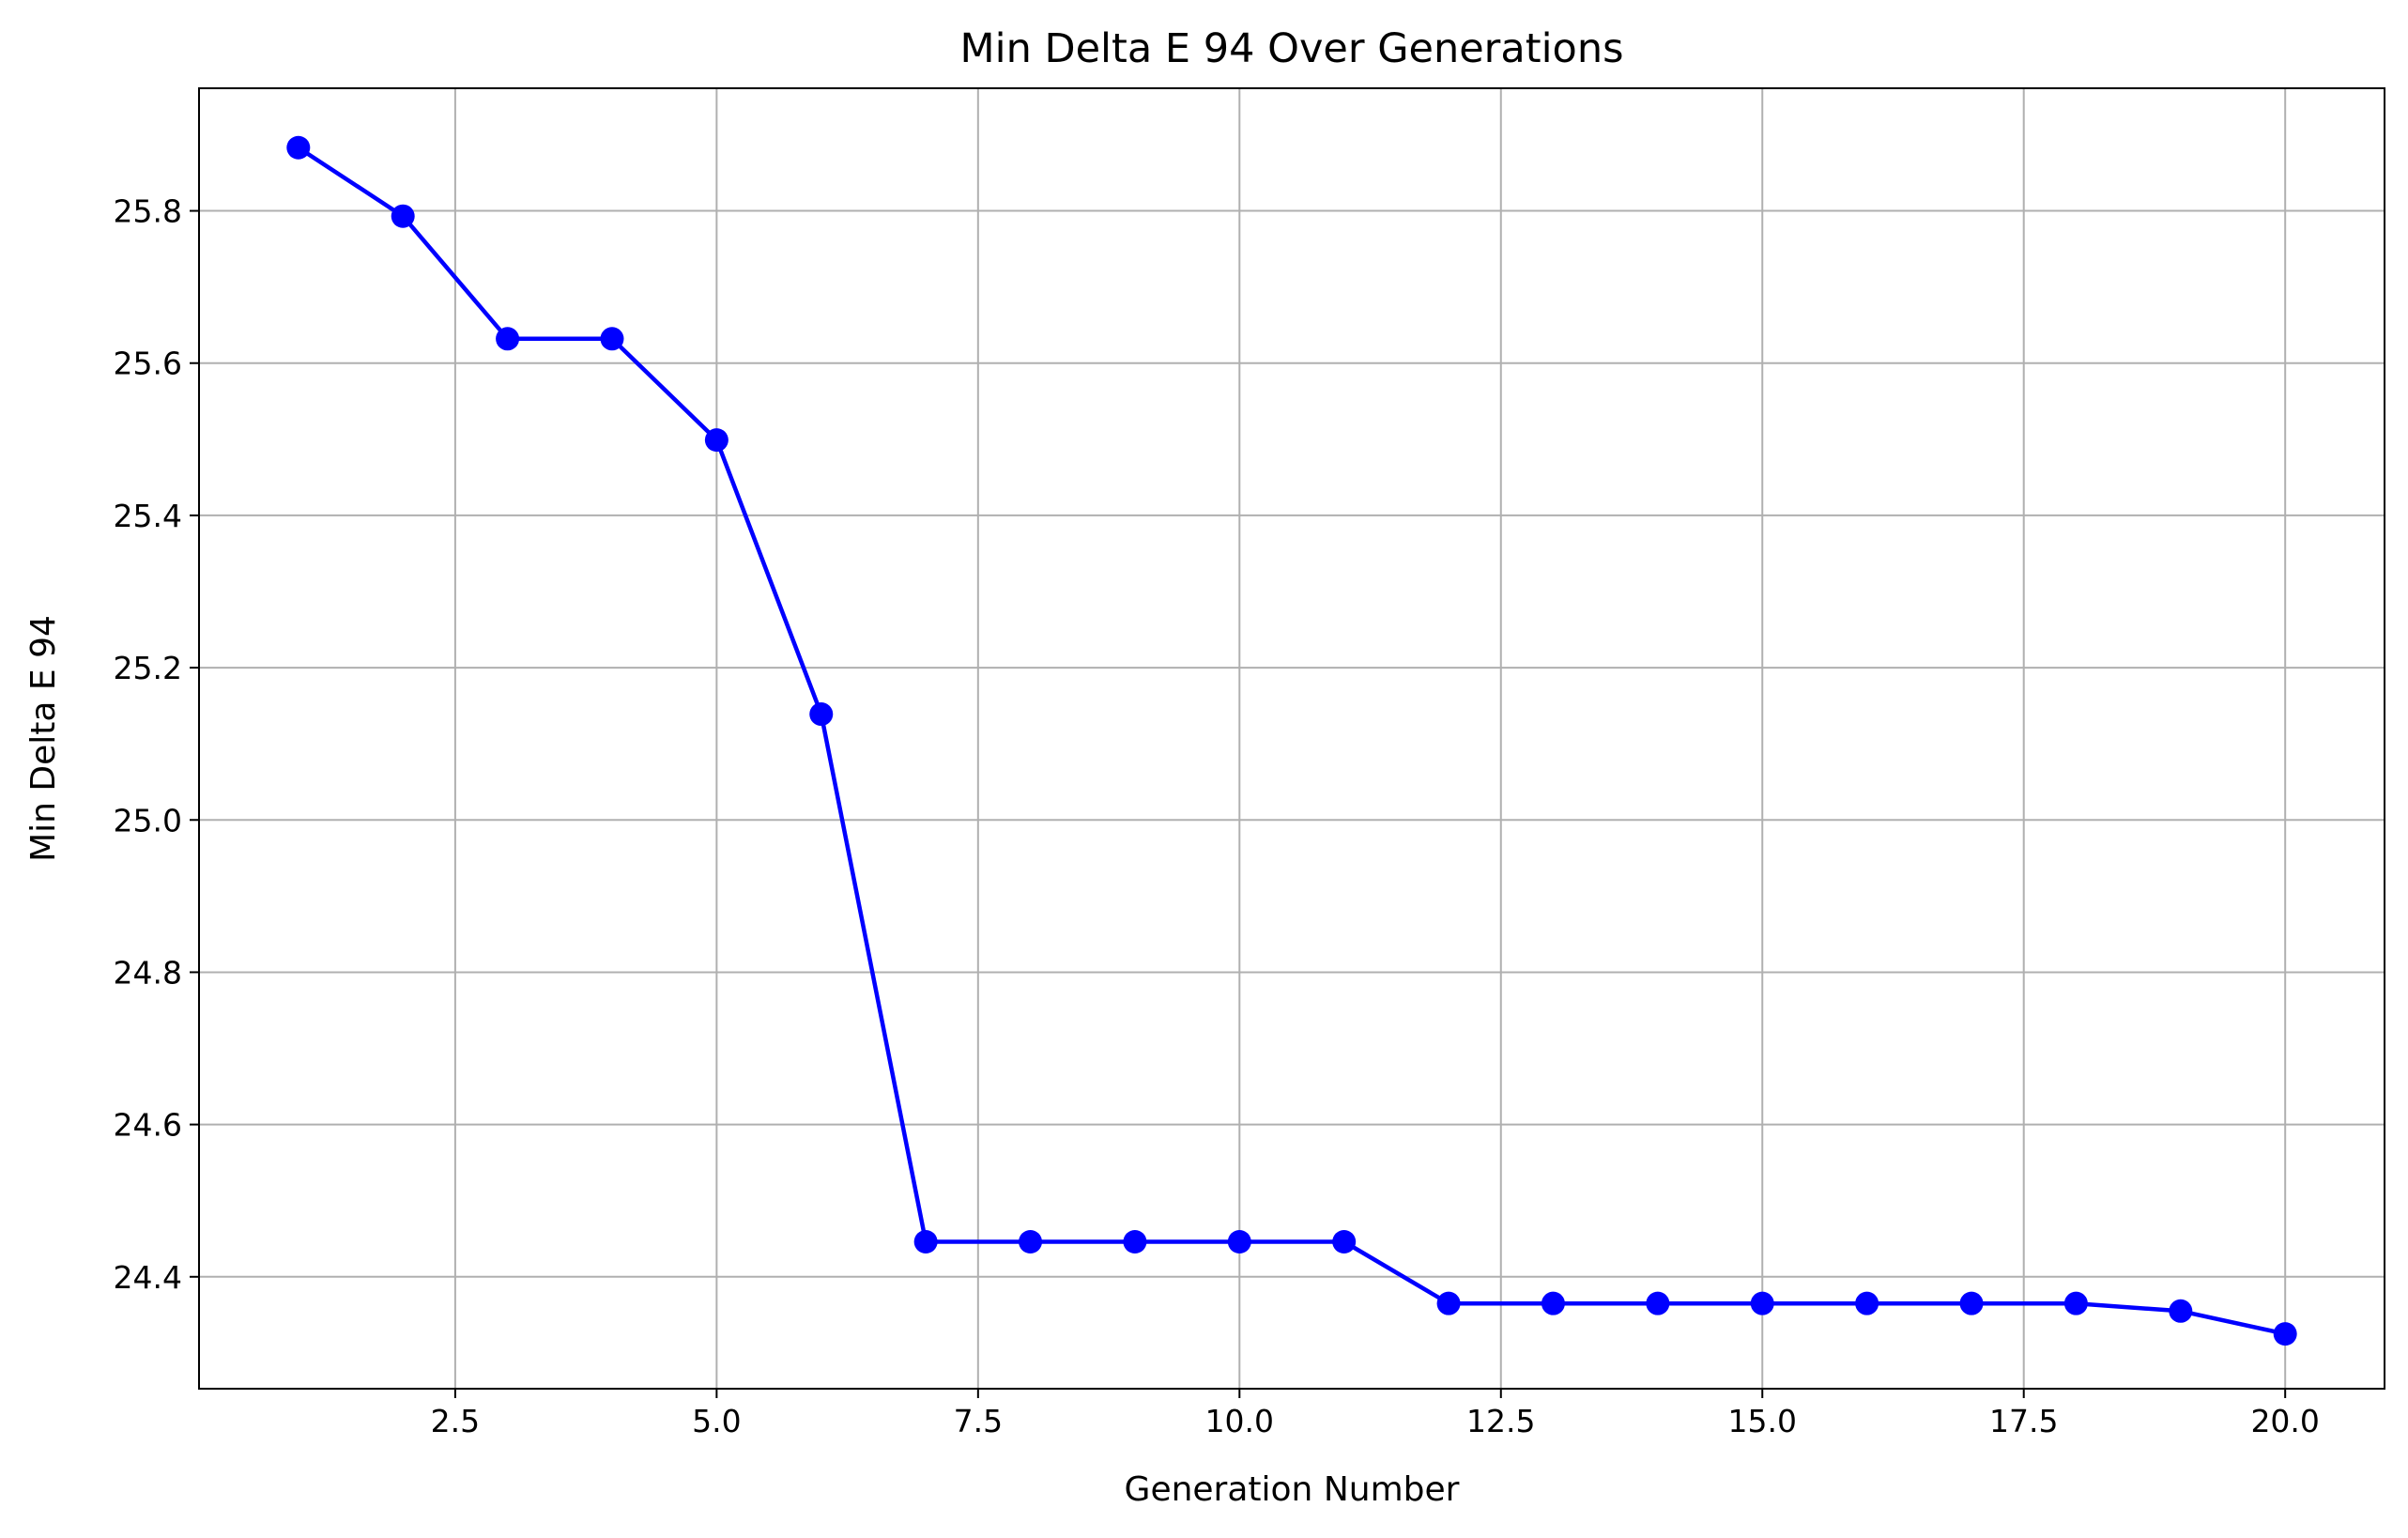 This screenshot has width=2408, height=1538. Describe the element at coordinates (148, 1277) in the screenshot. I see `y-tick-label: 24.4` at that location.